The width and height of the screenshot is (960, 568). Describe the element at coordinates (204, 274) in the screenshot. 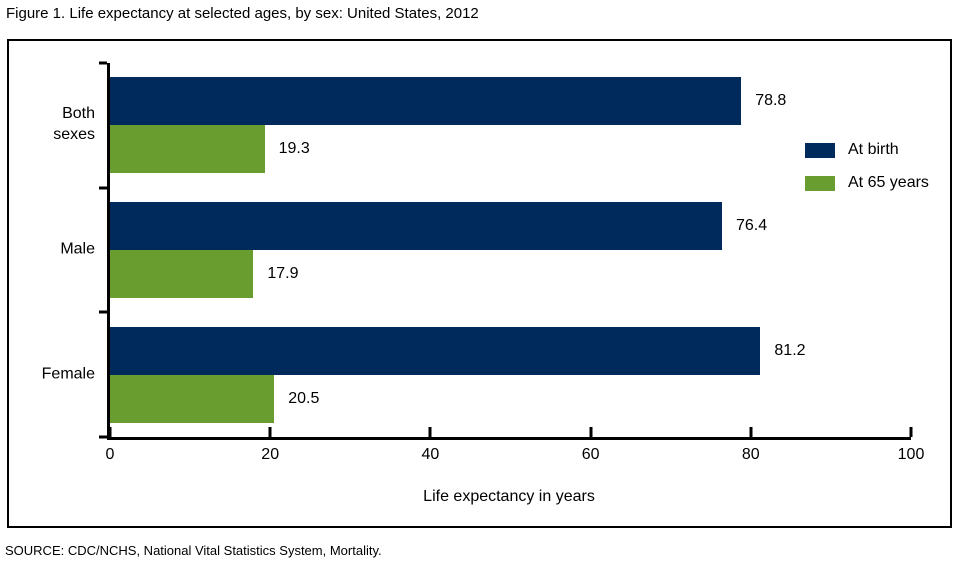

I see `bar-at-65-years-male: 17.9` at that location.